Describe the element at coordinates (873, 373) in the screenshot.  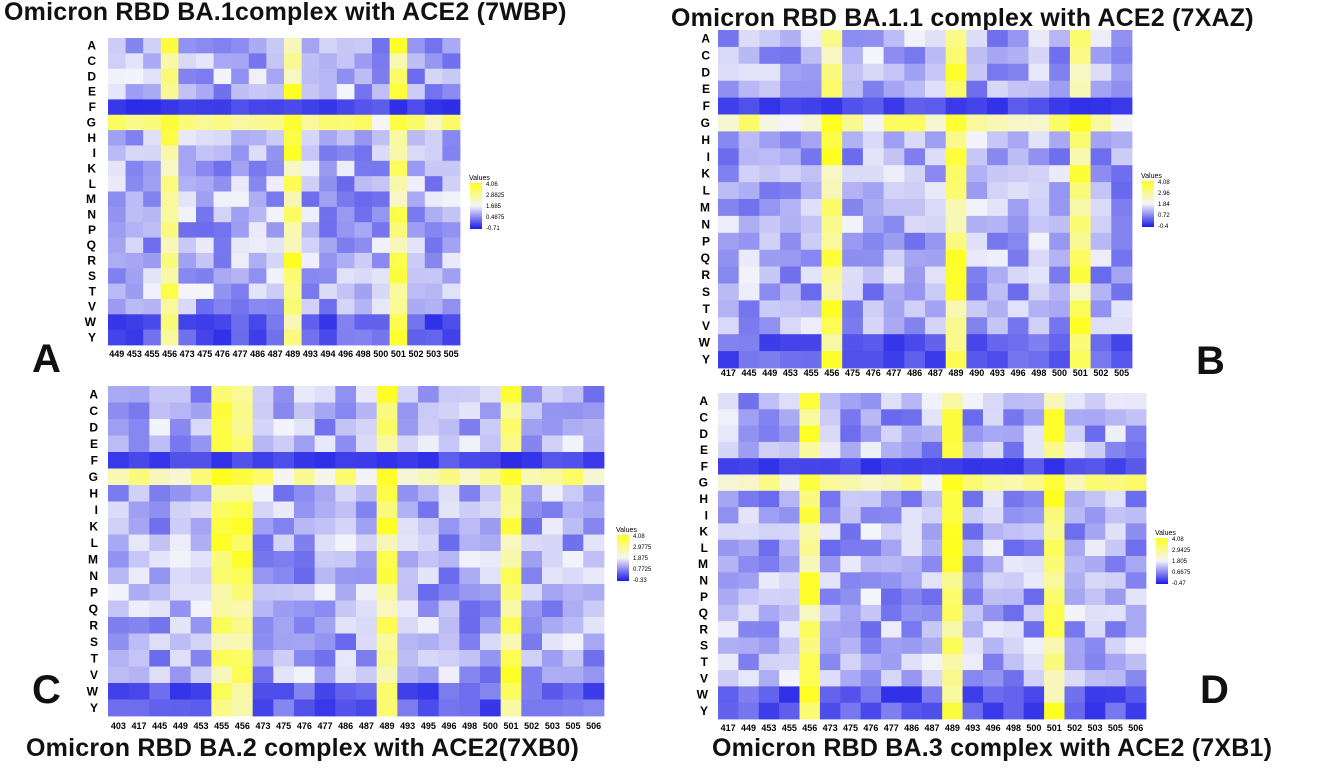
I see `x-tick-label: 476` at that location.